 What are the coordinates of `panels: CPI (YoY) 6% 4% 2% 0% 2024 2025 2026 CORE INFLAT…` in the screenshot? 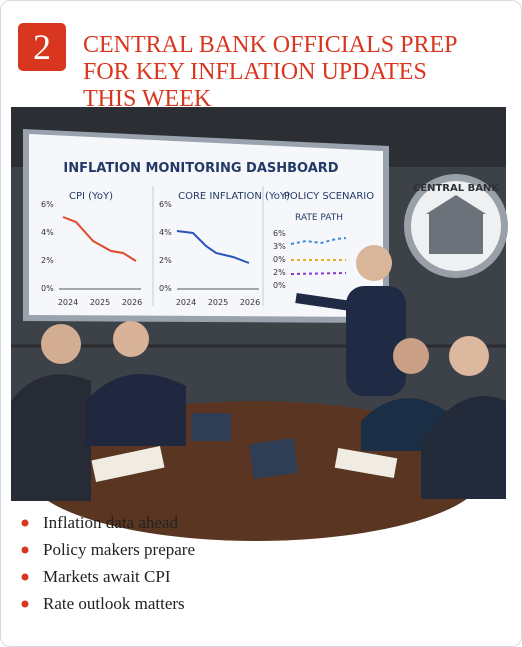 It's located at (207, 249).